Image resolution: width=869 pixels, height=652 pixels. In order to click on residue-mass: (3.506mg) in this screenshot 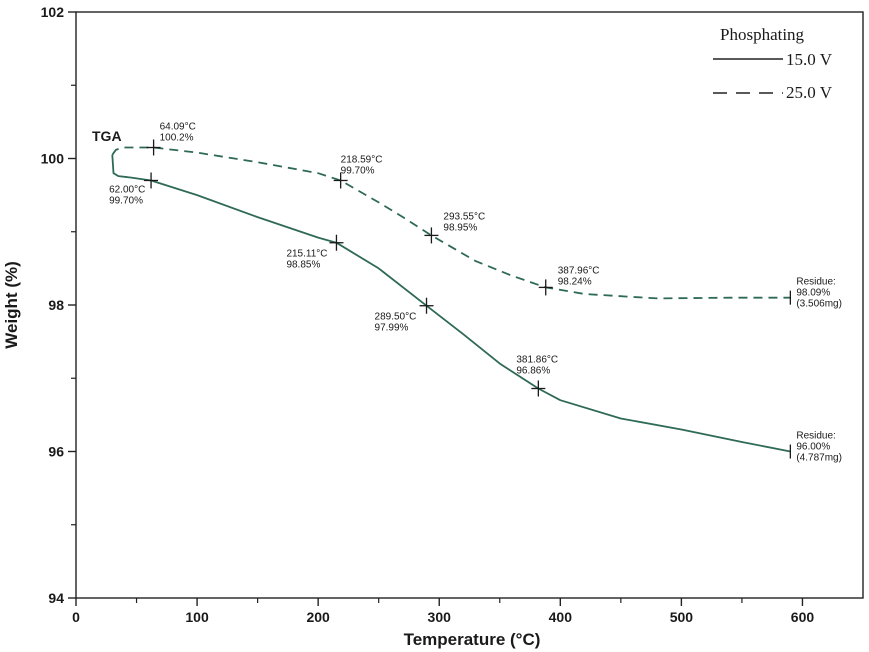, I will do `click(819, 304)`.